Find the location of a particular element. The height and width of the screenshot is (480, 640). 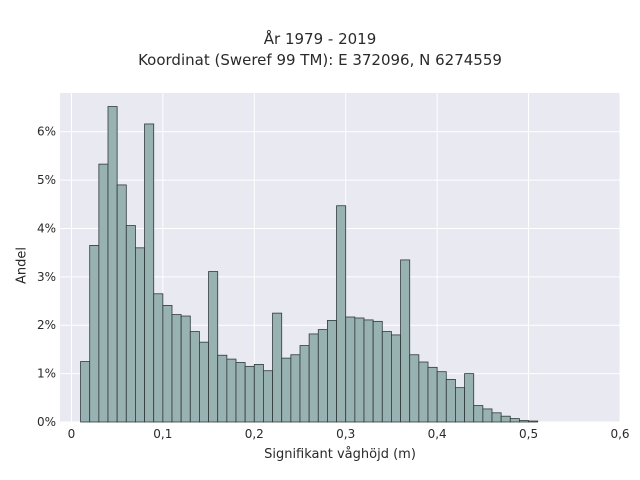

y-axis-ticks: 0% 1% 2% 3% 4% 5% 6% is located at coordinates (46, 277).